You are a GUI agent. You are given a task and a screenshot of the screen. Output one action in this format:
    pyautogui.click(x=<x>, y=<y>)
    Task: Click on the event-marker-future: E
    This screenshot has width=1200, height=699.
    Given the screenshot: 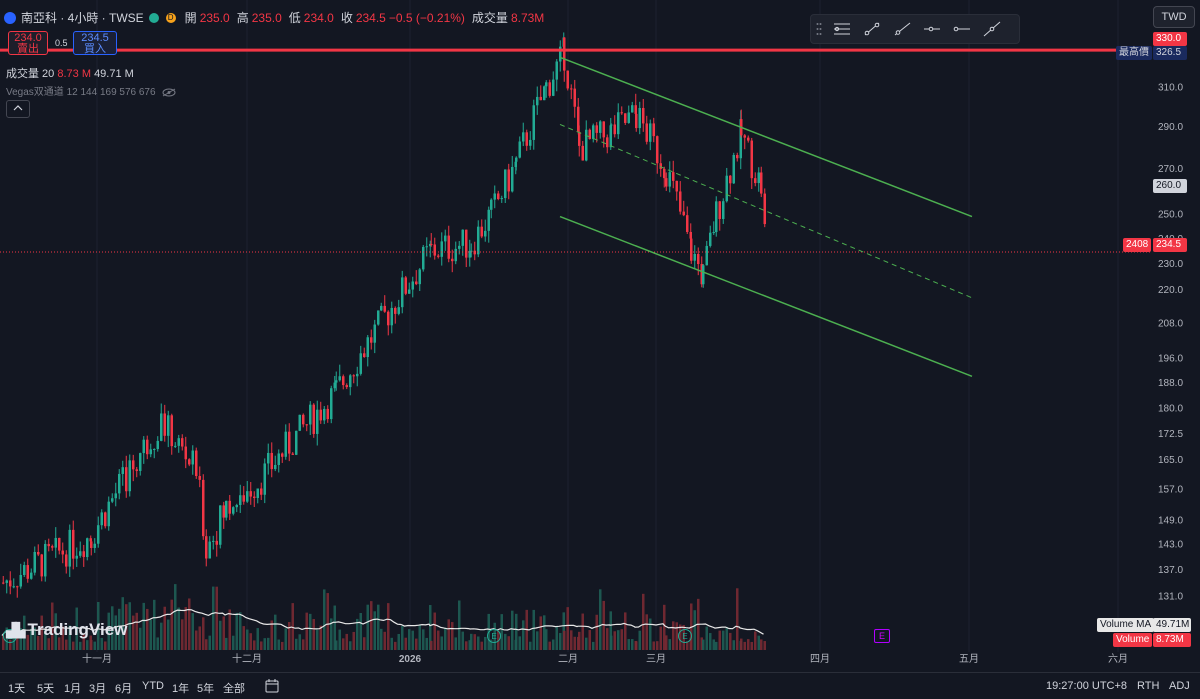 What is the action you would take?
    pyautogui.click(x=882, y=636)
    